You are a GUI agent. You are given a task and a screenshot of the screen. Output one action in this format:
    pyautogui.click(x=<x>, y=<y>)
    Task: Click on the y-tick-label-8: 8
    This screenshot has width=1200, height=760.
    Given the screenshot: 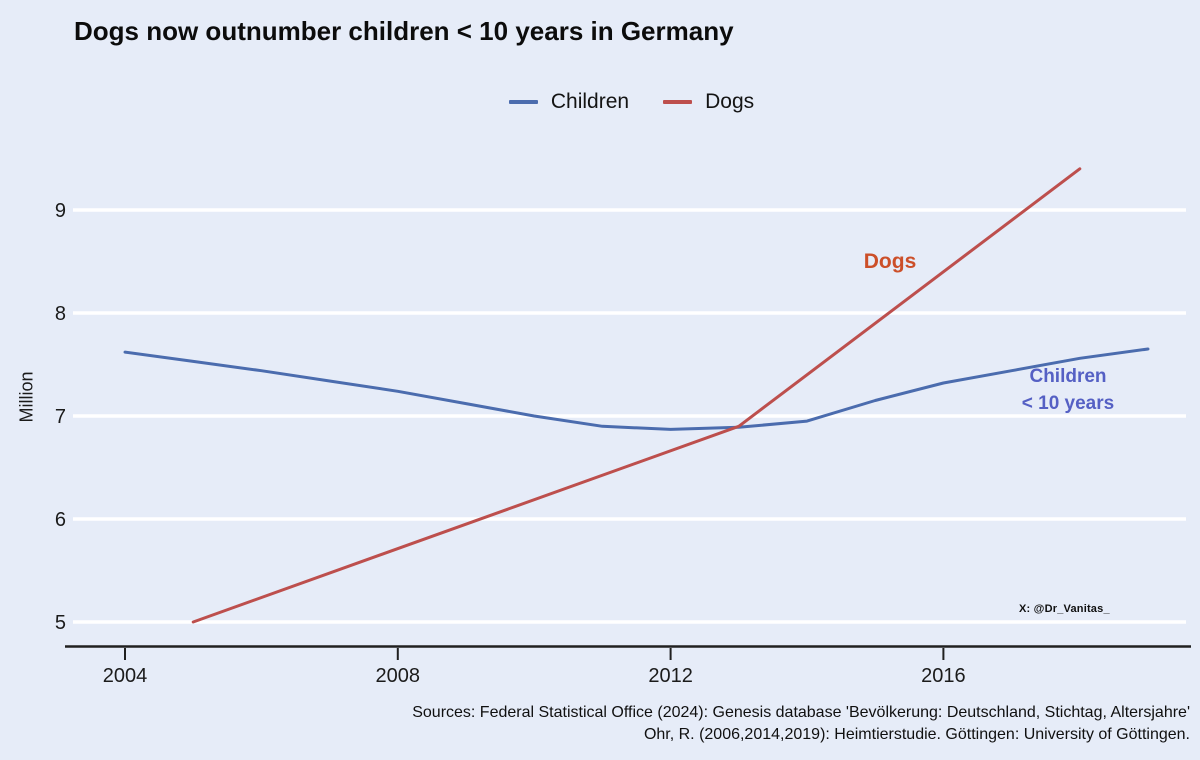 What is the action you would take?
    pyautogui.click(x=60, y=314)
    